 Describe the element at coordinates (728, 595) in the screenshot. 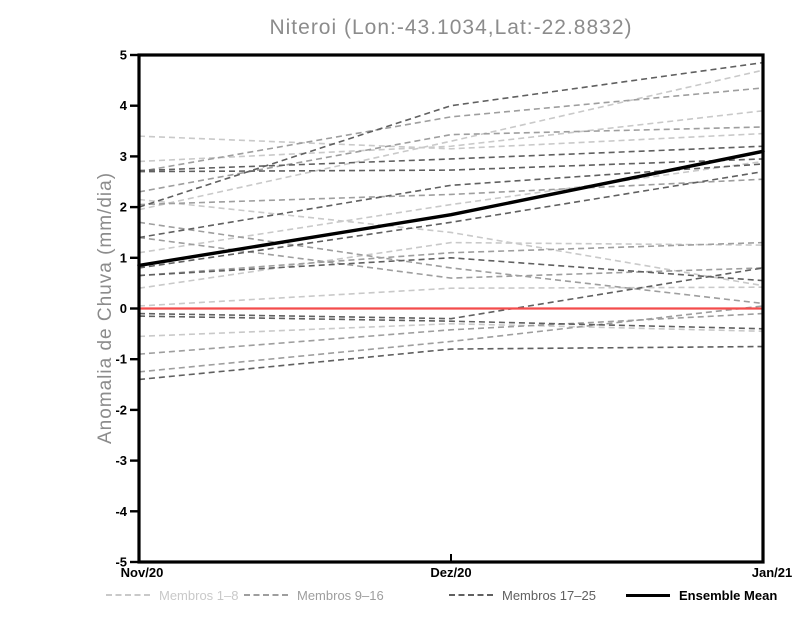

I see `legend-label: Ensemble Mean` at that location.